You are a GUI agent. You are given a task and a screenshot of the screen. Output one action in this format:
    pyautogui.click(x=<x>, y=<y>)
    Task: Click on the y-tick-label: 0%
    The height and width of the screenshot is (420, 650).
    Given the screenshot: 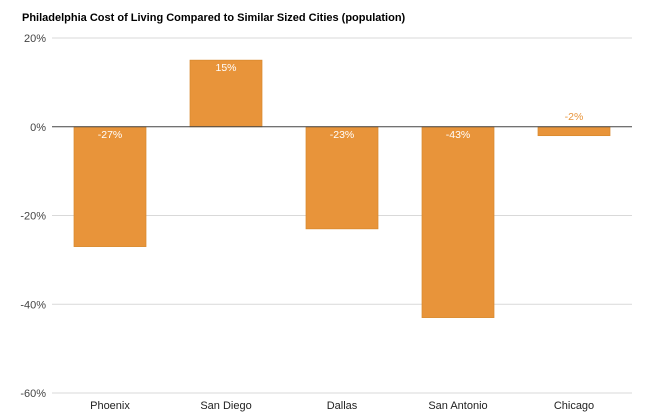 What is the action you would take?
    pyautogui.click(x=38, y=128)
    